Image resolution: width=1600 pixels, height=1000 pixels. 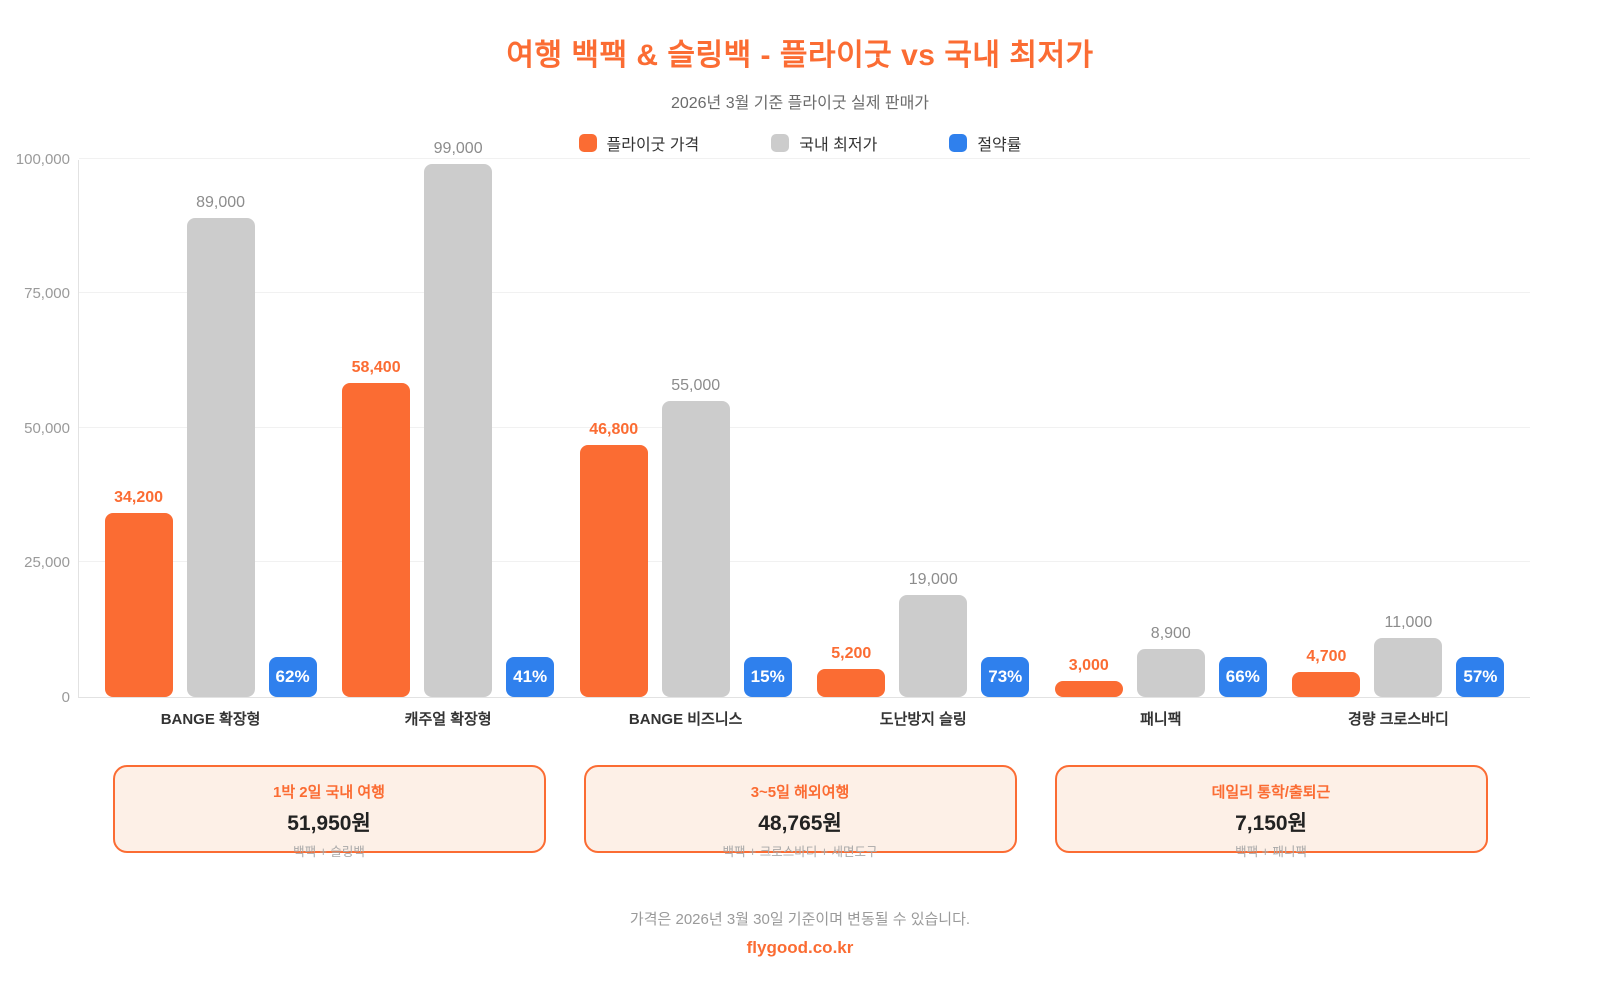 I want to click on bundle-card-title: 데일리 통학/출퇴근, so click(x=1271, y=792).